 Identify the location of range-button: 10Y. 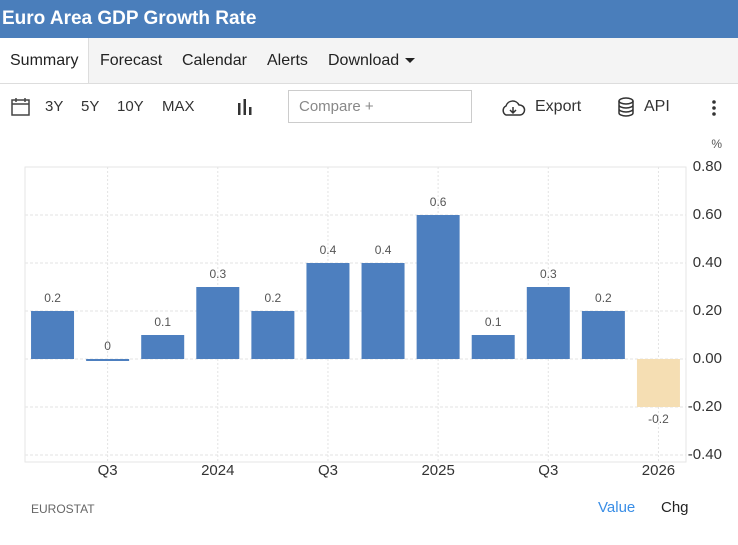
(130, 106).